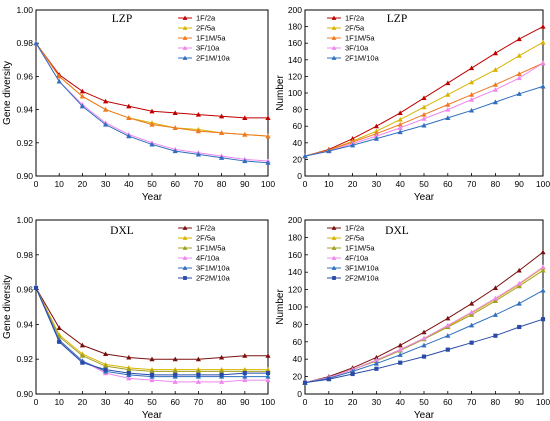 The width and height of the screenshot is (550, 421). I want to click on series-2F2M/10a, so click(152, 331).